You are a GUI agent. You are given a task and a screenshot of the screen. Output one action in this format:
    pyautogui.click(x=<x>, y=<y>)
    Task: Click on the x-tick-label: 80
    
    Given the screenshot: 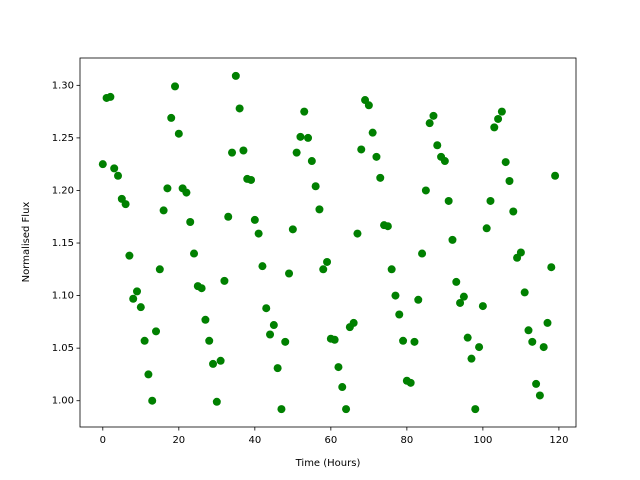 What is the action you would take?
    pyautogui.click(x=406, y=440)
    